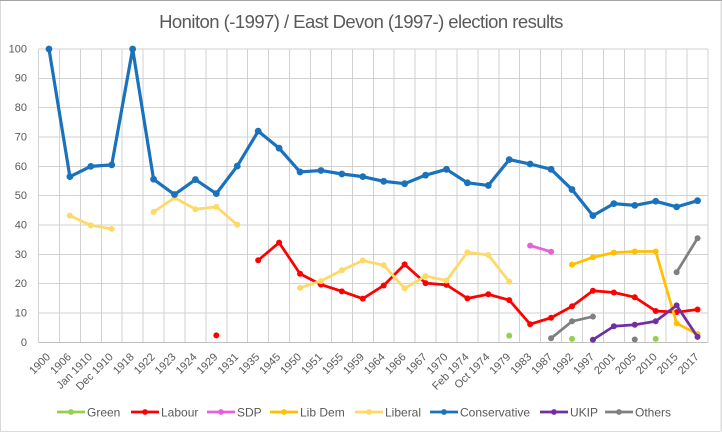 This screenshot has height=437, width=722. Describe the element at coordinates (21, 255) in the screenshot. I see `svg-text: 30` at that location.